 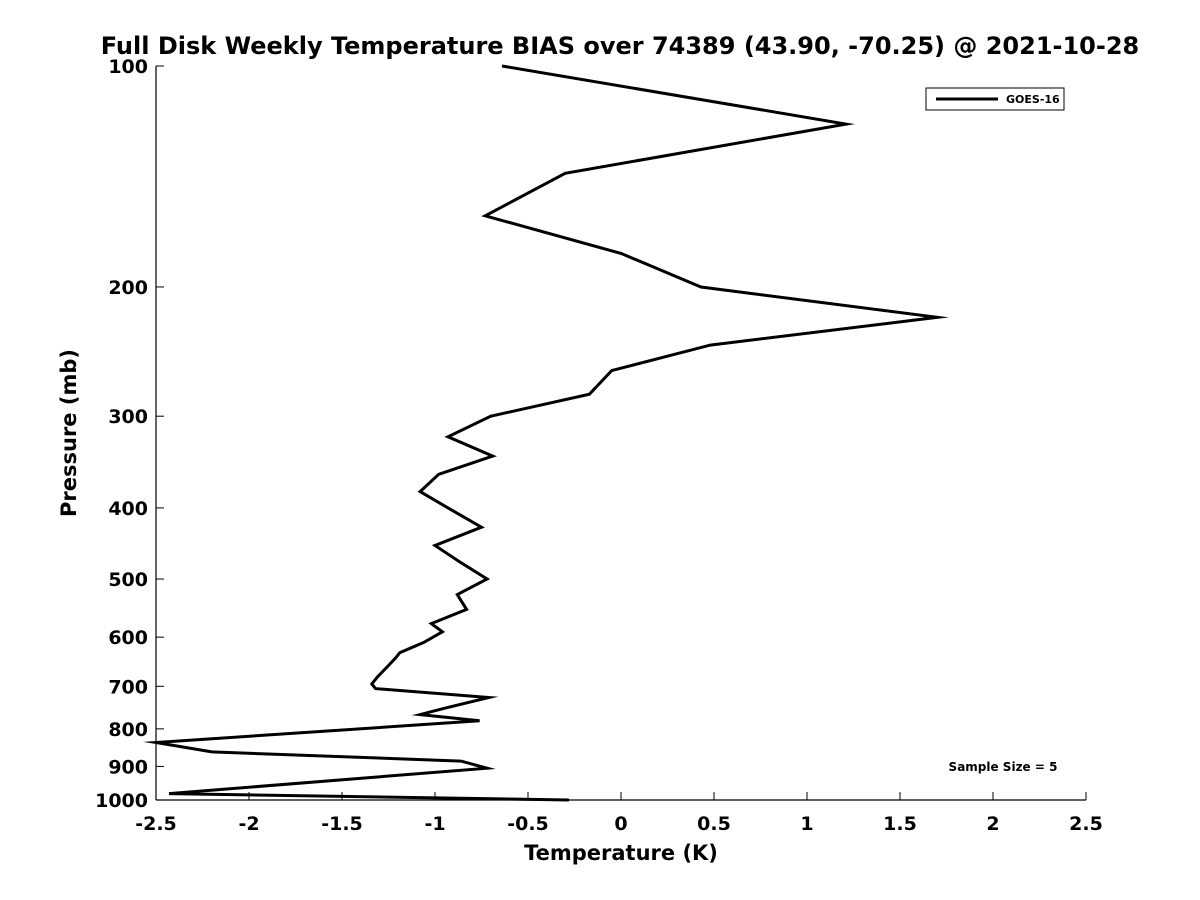 I want to click on x-tick-label: -2.5, so click(x=156, y=824).